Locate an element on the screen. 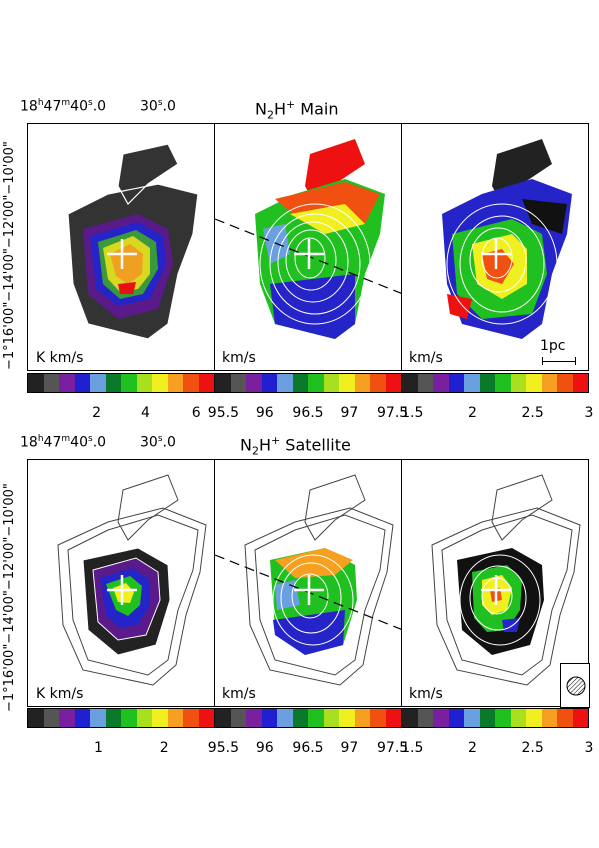 Image resolution: width=599 pixels, height=848 pixels. colorbar-tick-label: 1 is located at coordinates (98, 748).